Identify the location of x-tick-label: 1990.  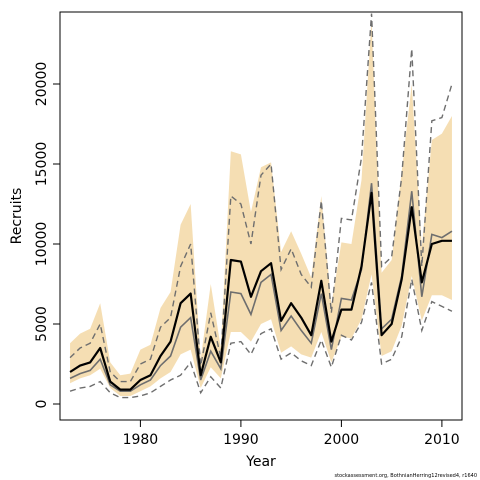
(241, 440).